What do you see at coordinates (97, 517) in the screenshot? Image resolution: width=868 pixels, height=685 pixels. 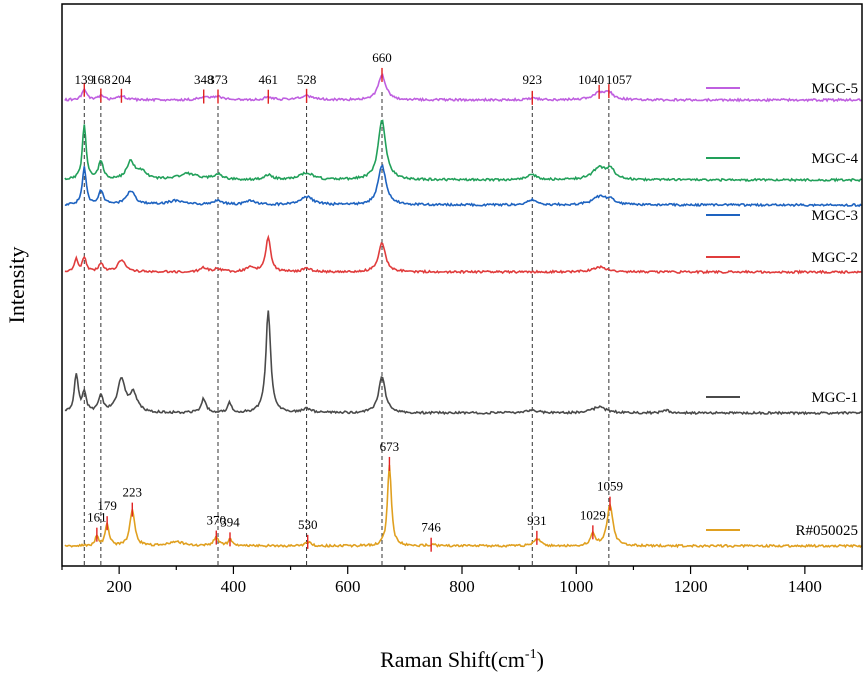 I see `peak-label-r-050025-161: 161` at bounding box center [97, 517].